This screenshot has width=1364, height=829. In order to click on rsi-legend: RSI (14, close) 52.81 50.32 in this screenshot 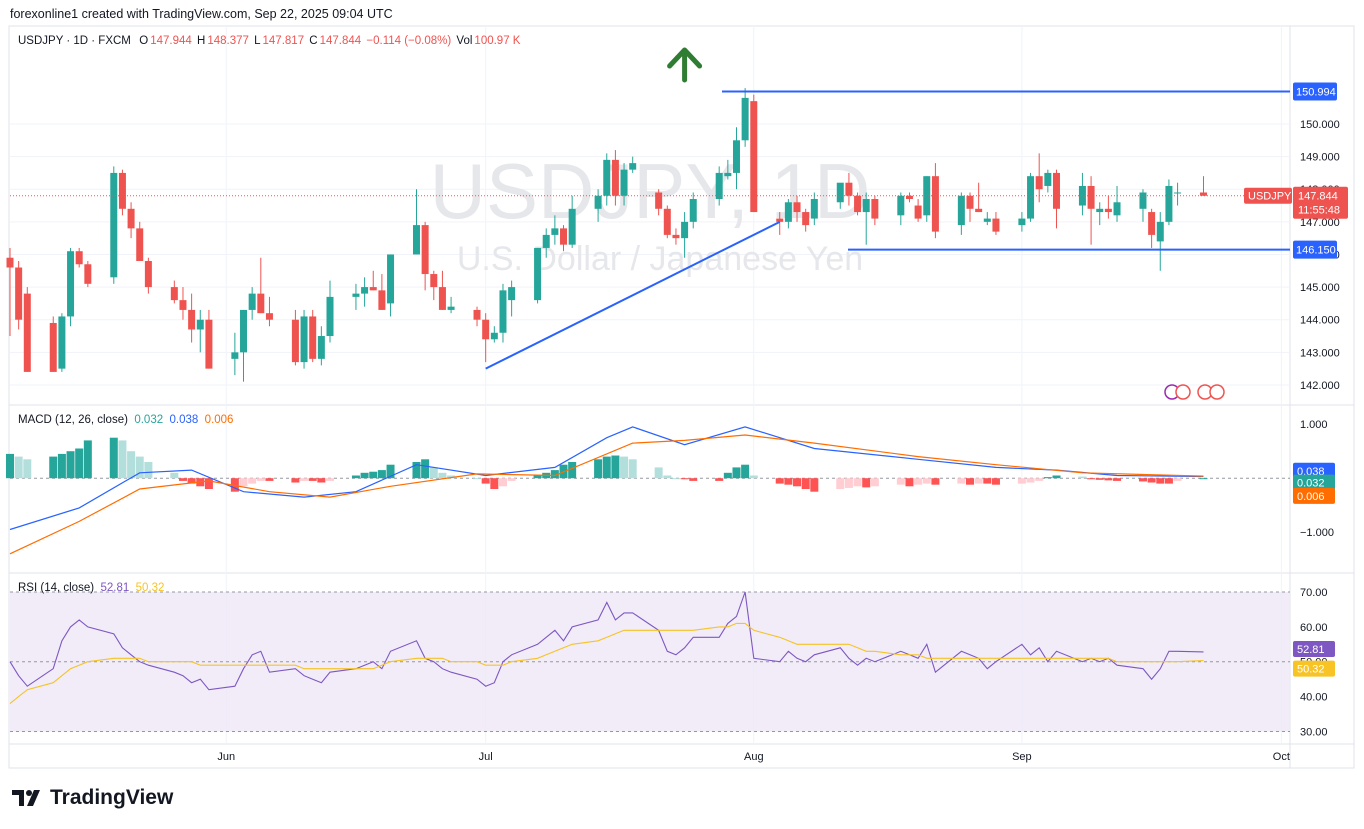, I will do `click(91, 588)`.